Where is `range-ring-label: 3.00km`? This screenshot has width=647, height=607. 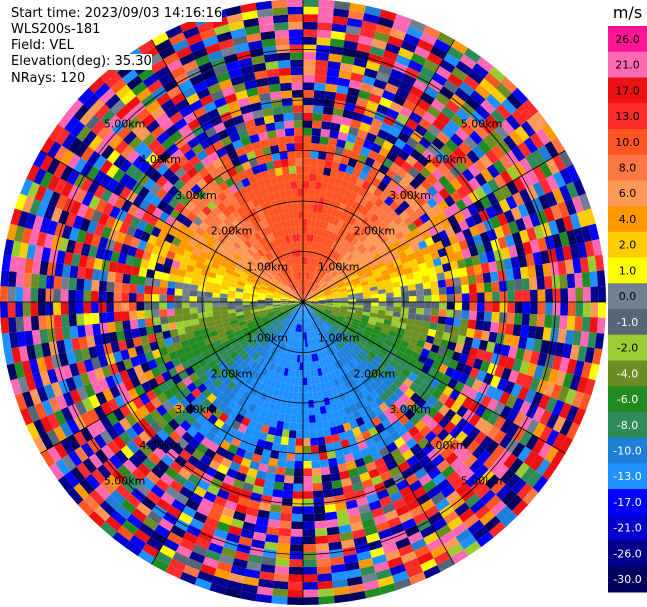 range-ring-label: 3.00km is located at coordinates (196, 195).